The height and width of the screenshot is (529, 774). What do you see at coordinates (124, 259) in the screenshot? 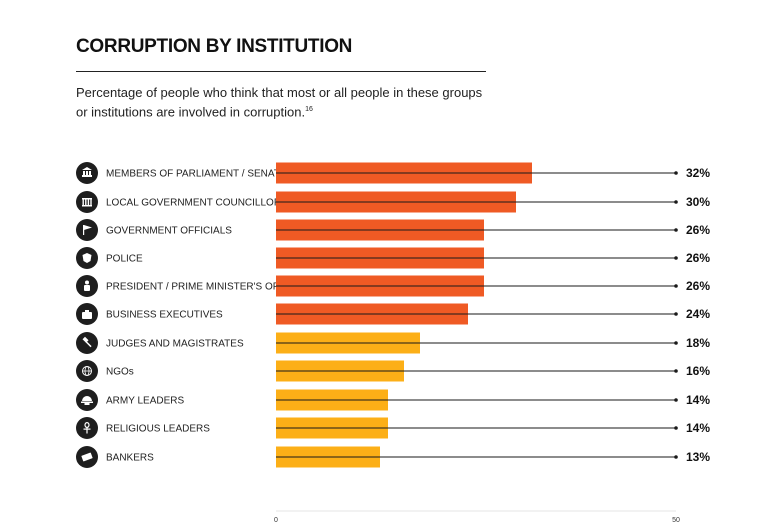
I see `category-label: POLICE` at bounding box center [124, 259].